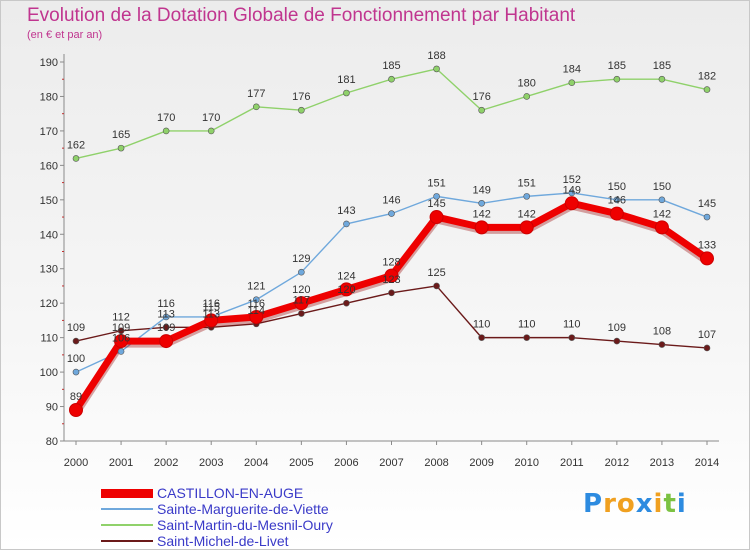  What do you see at coordinates (52, 408) in the screenshot?
I see `y-tick-label: 90` at bounding box center [52, 408].